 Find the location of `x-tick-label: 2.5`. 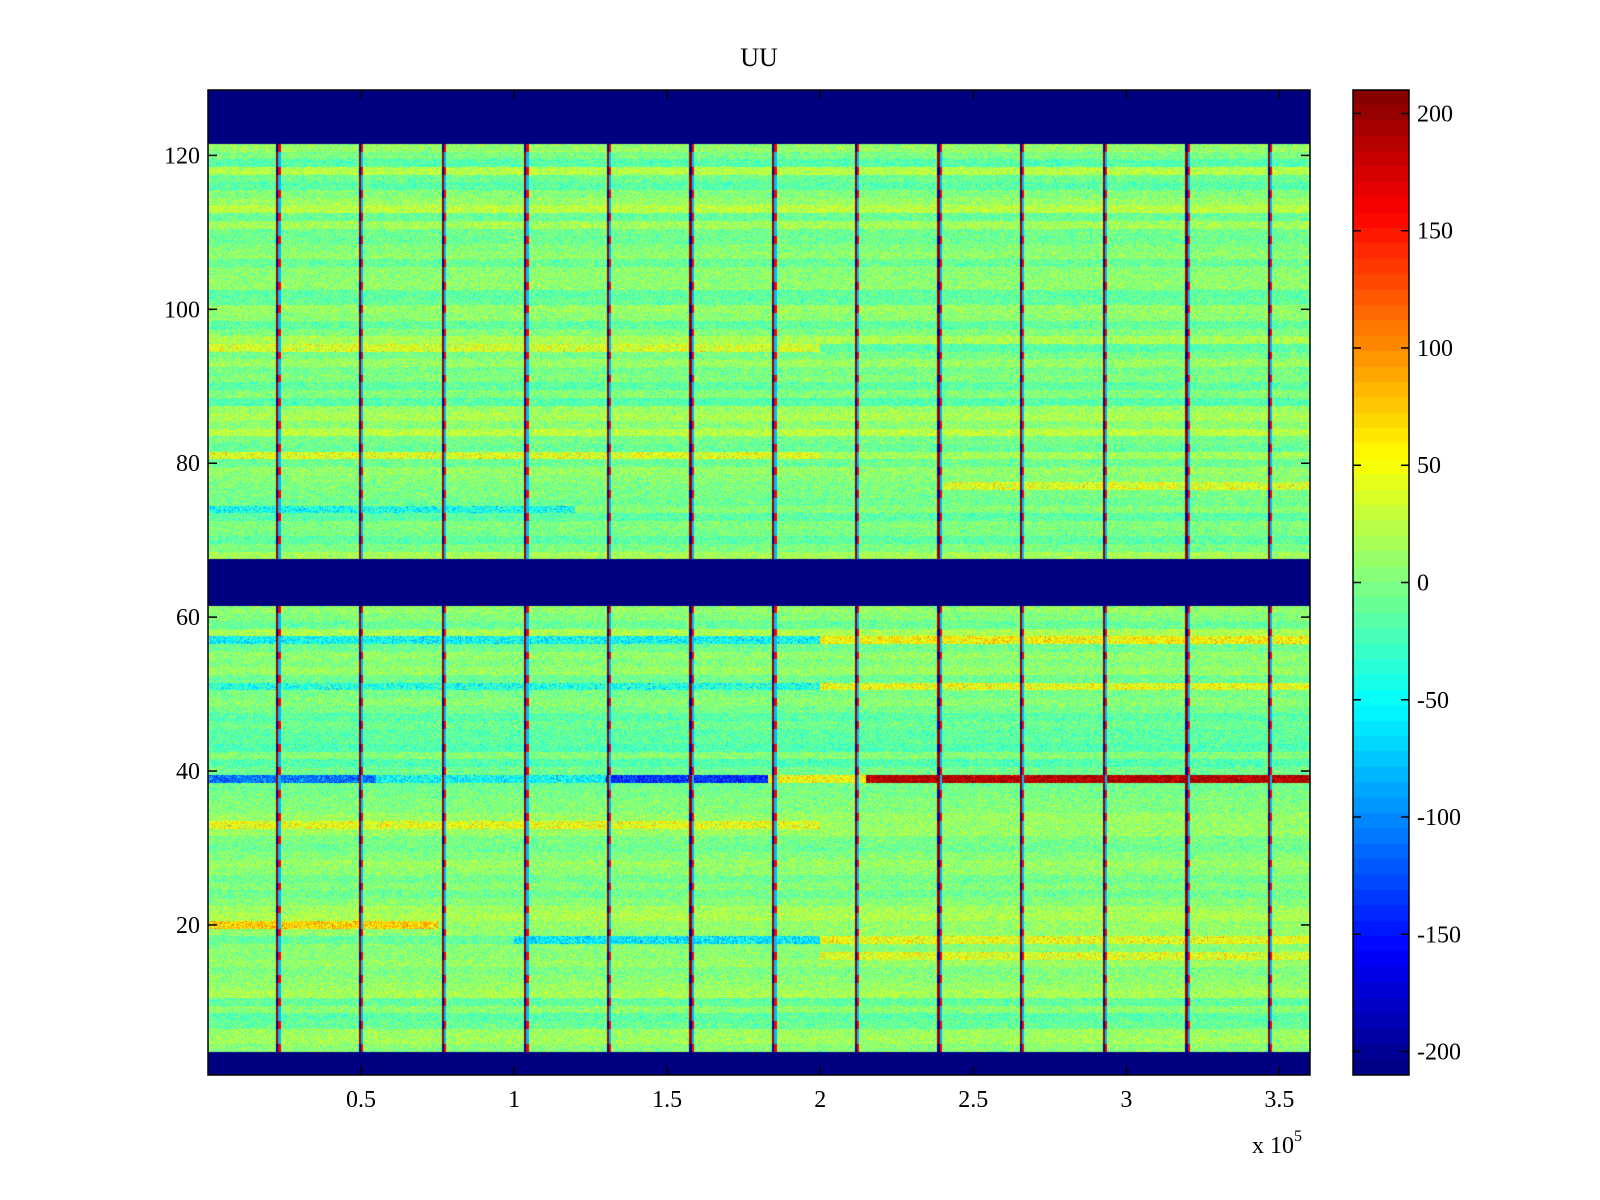

x-tick-label: 2.5 is located at coordinates (973, 1100).